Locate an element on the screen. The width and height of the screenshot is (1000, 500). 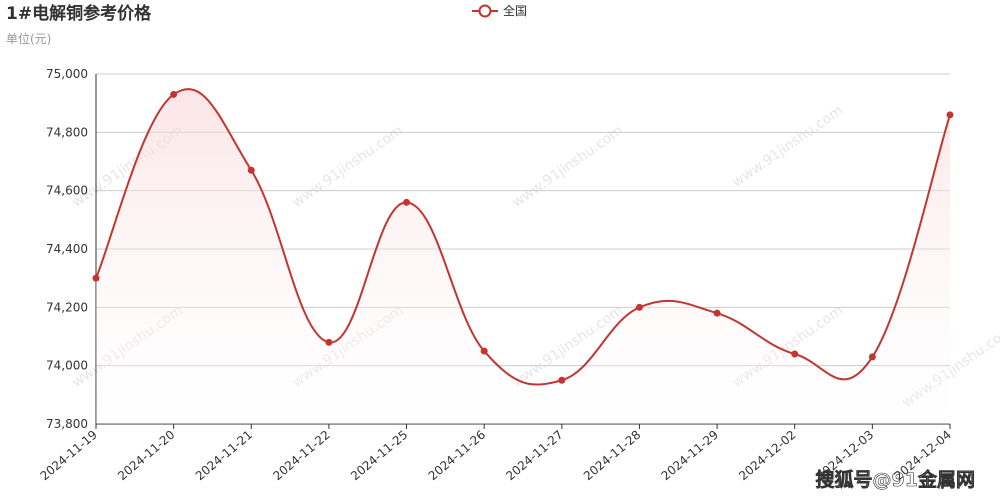
y-tick-label: 74,600 is located at coordinates (67, 191).